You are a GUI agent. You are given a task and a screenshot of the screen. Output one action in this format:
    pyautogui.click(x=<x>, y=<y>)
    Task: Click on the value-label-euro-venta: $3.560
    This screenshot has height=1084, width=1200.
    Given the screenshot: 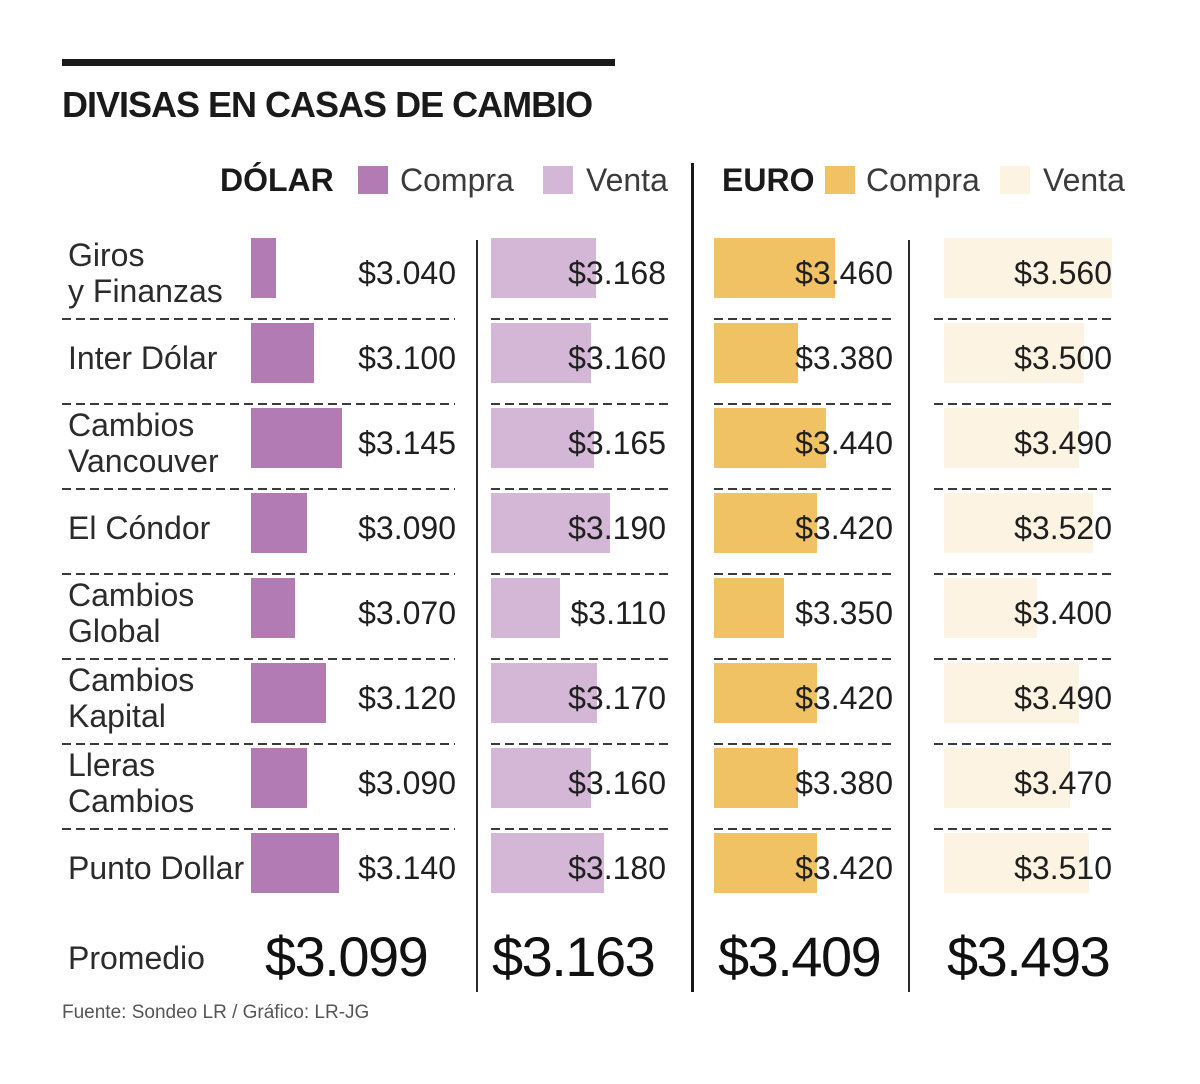 What is the action you would take?
    pyautogui.click(x=1063, y=273)
    